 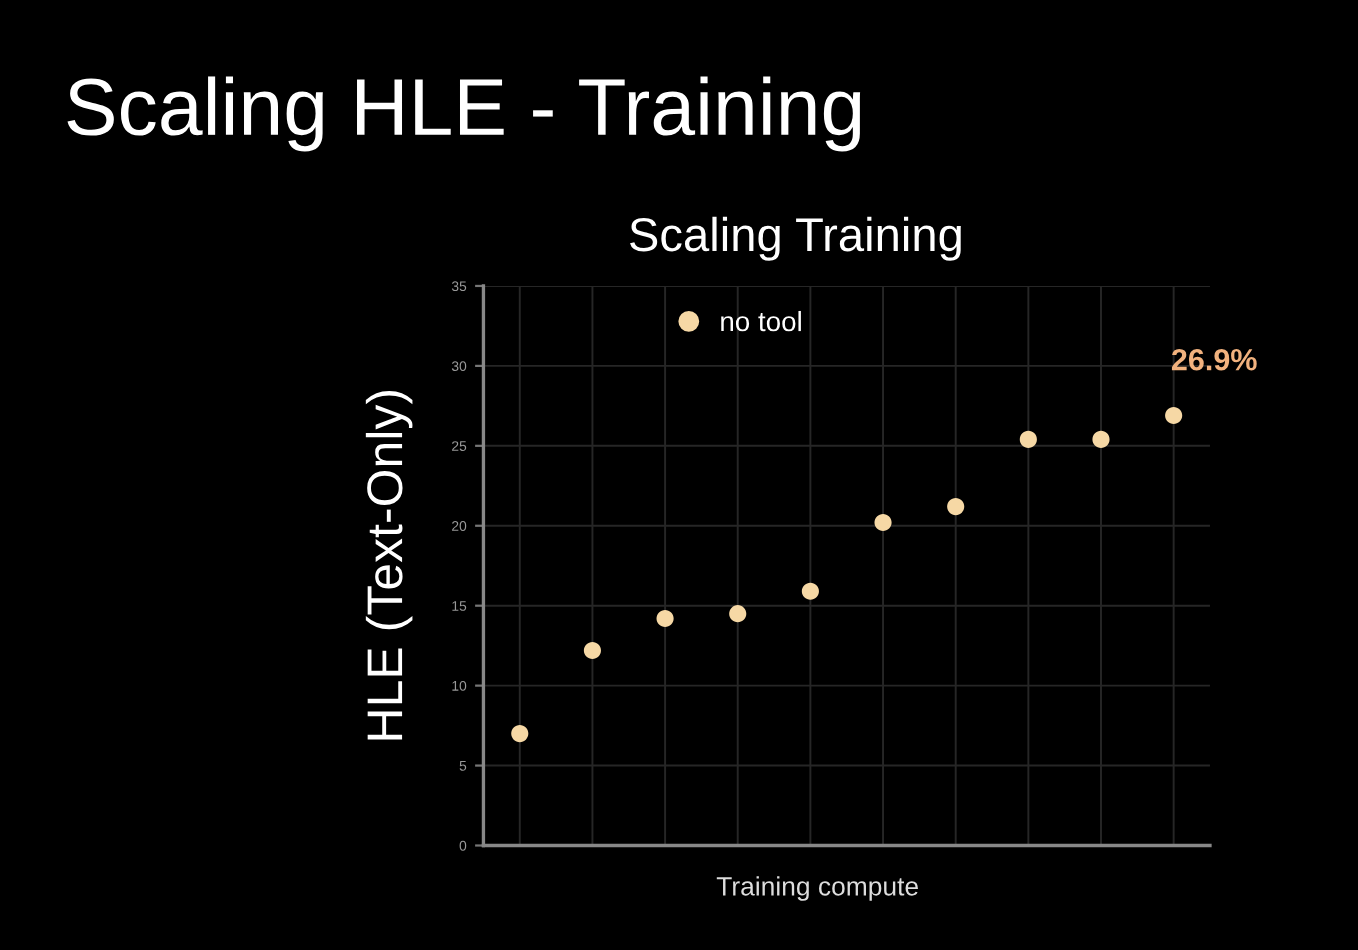 What do you see at coordinates (464, 114) in the screenshot?
I see `chart-title: Scaling HLE - Training` at bounding box center [464, 114].